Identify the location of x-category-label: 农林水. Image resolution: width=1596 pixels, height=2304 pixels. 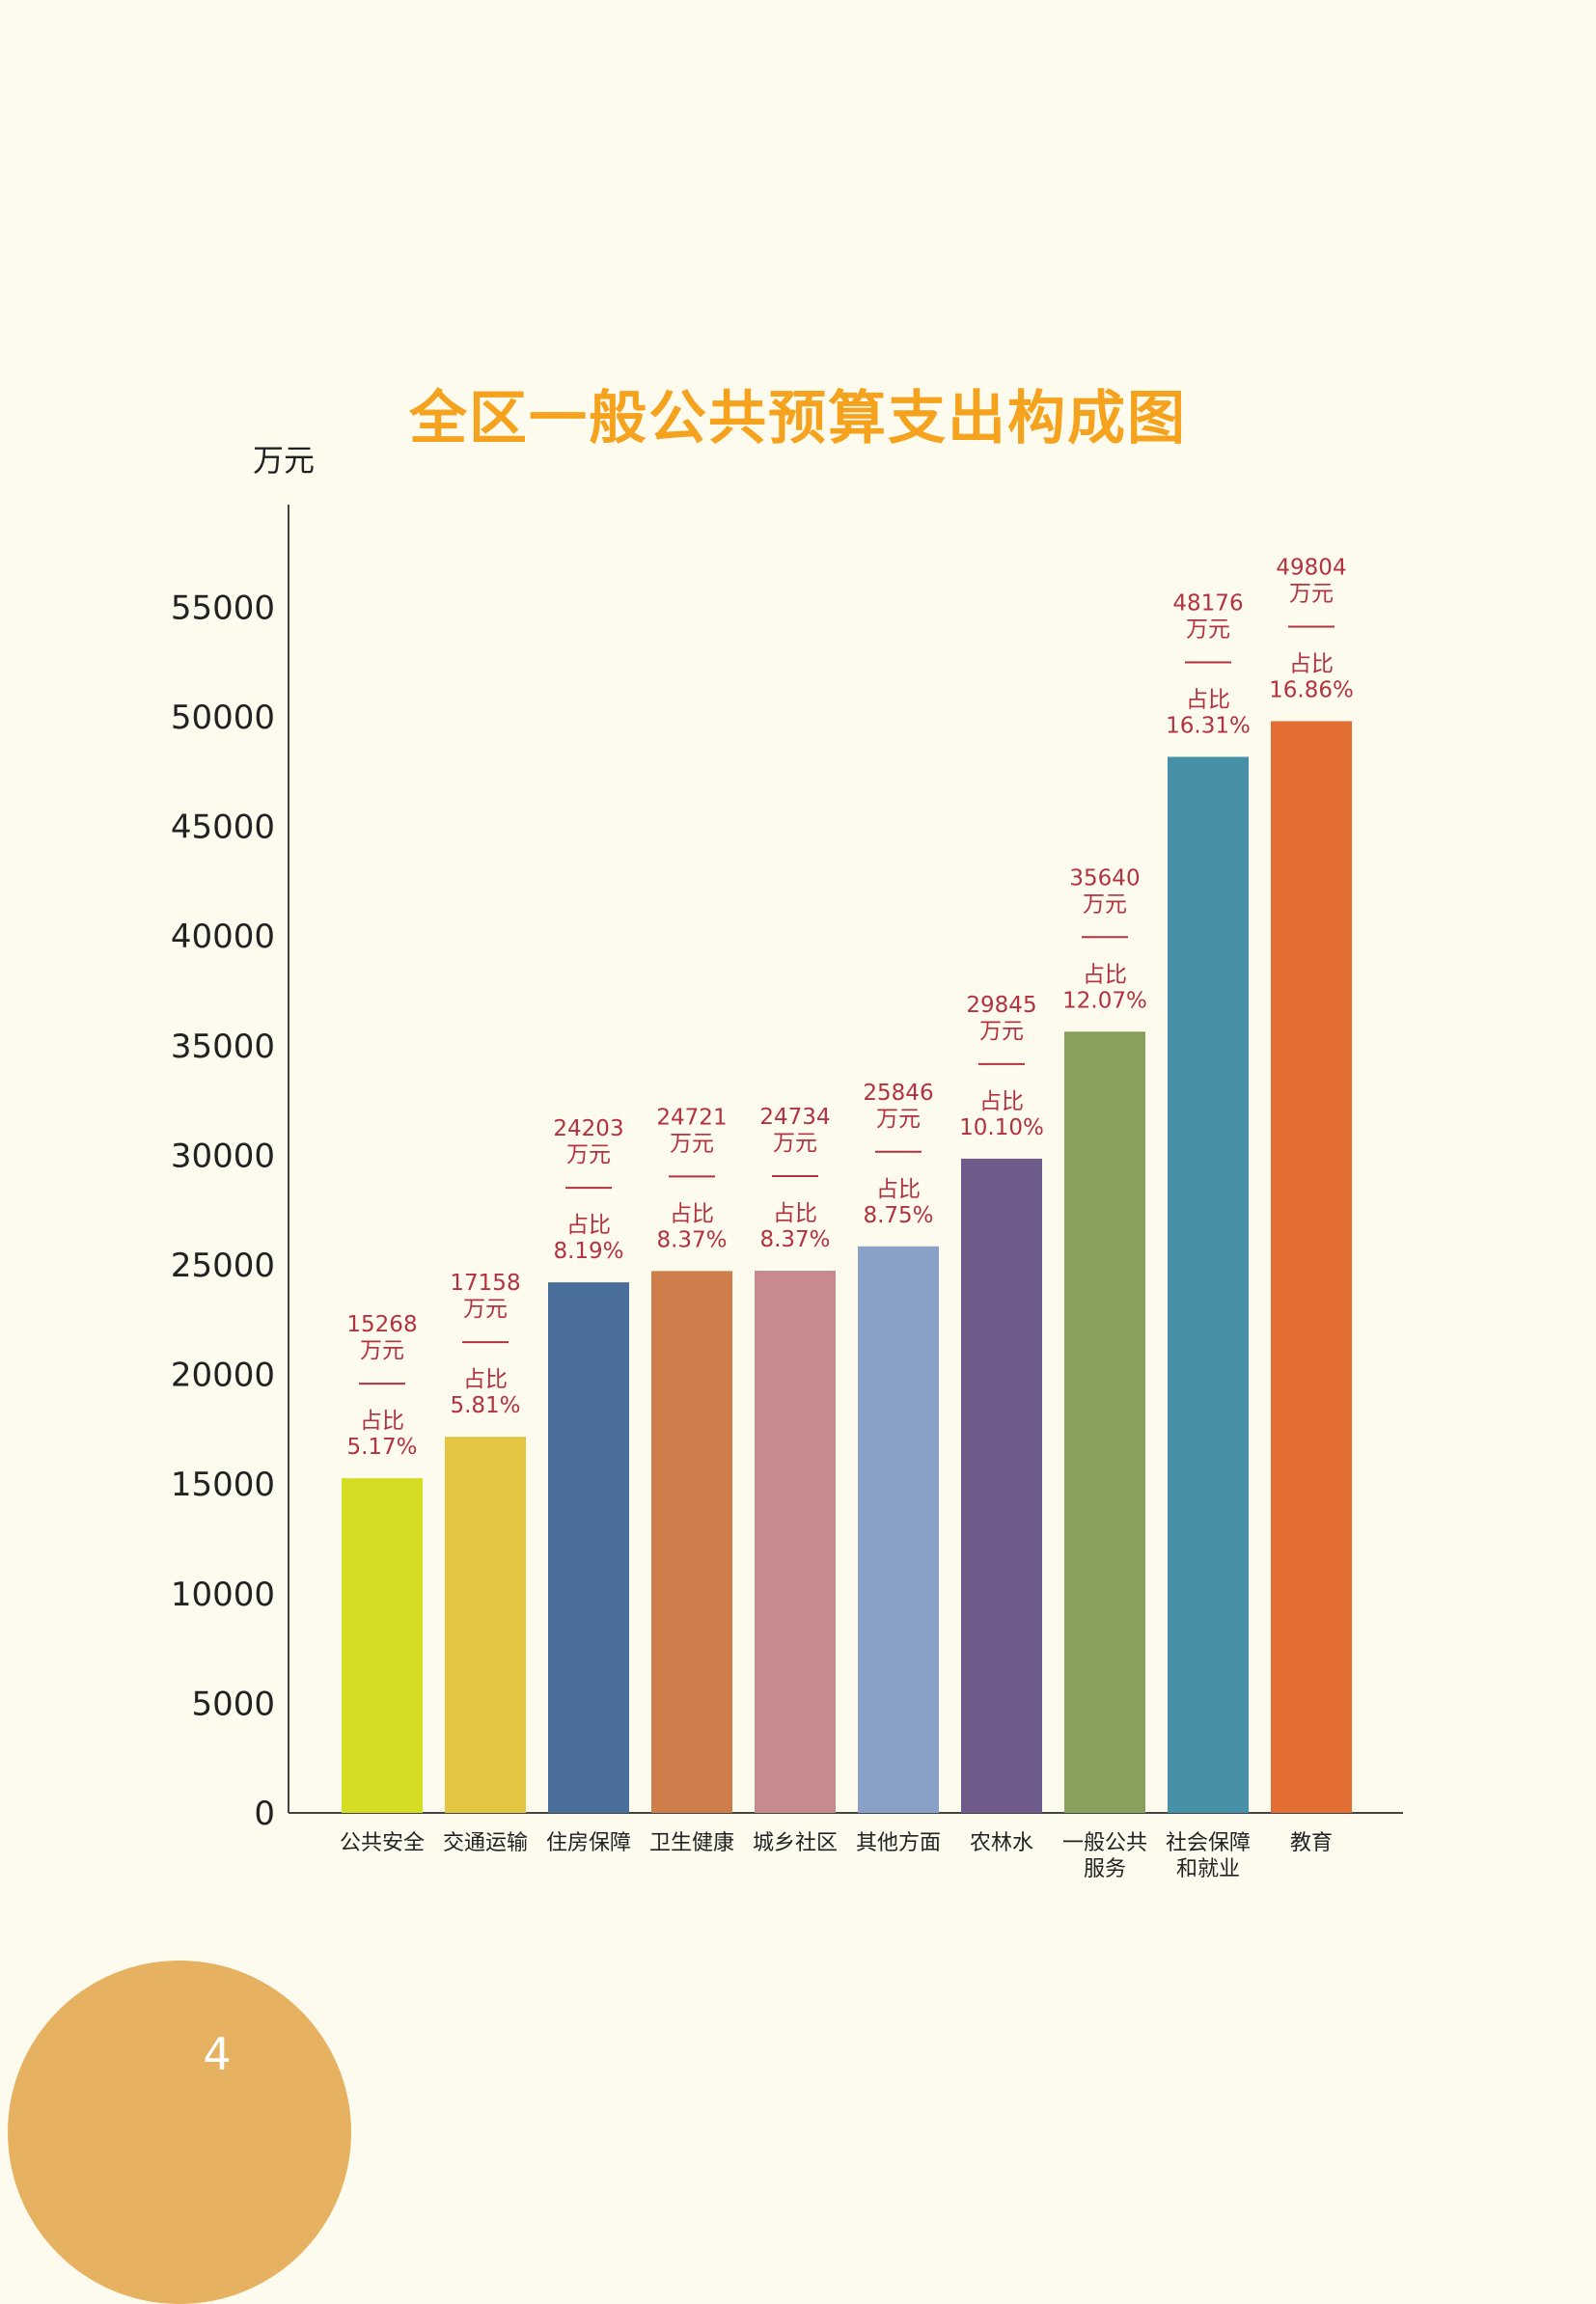
(1002, 1843).